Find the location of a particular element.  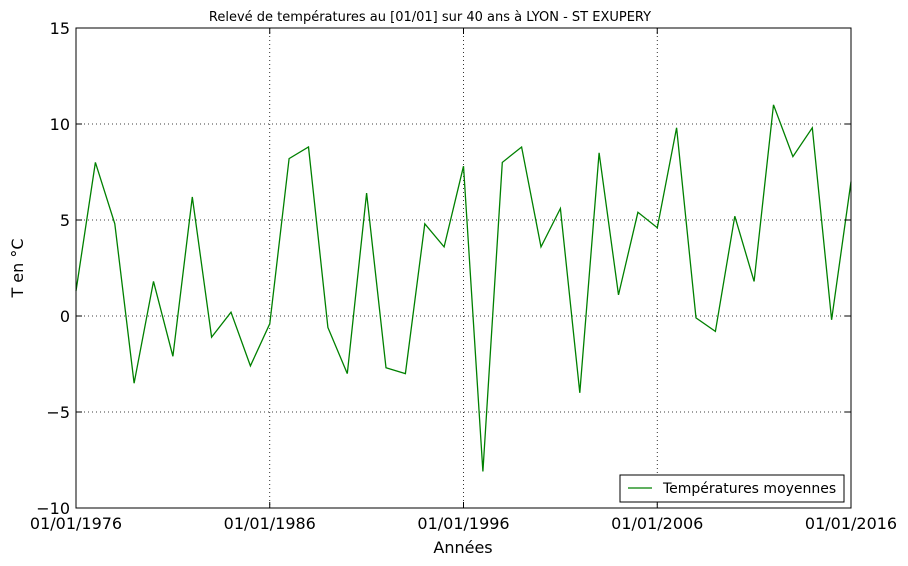

x-tick-label: 01/01/2016 is located at coordinates (851, 523).